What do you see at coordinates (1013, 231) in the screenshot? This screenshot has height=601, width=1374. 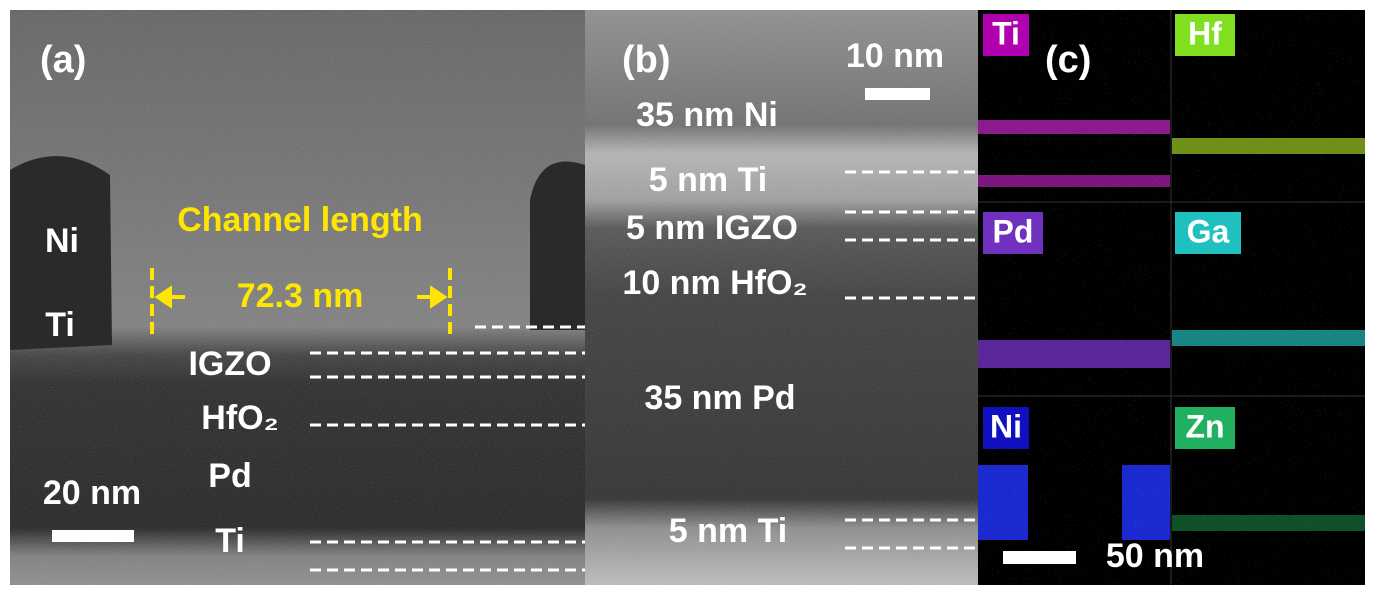 I see `element-tag: Pd` at bounding box center [1013, 231].